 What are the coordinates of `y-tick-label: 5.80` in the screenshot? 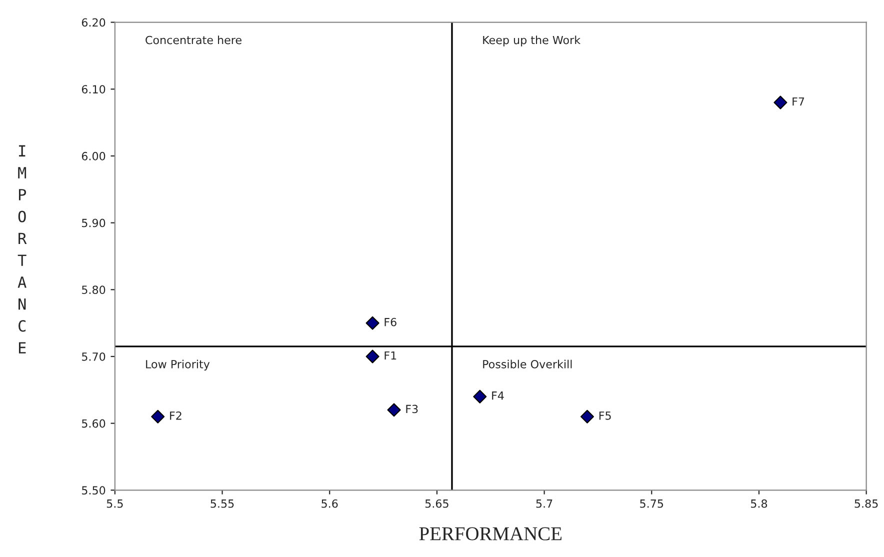 It's located at (94, 290).